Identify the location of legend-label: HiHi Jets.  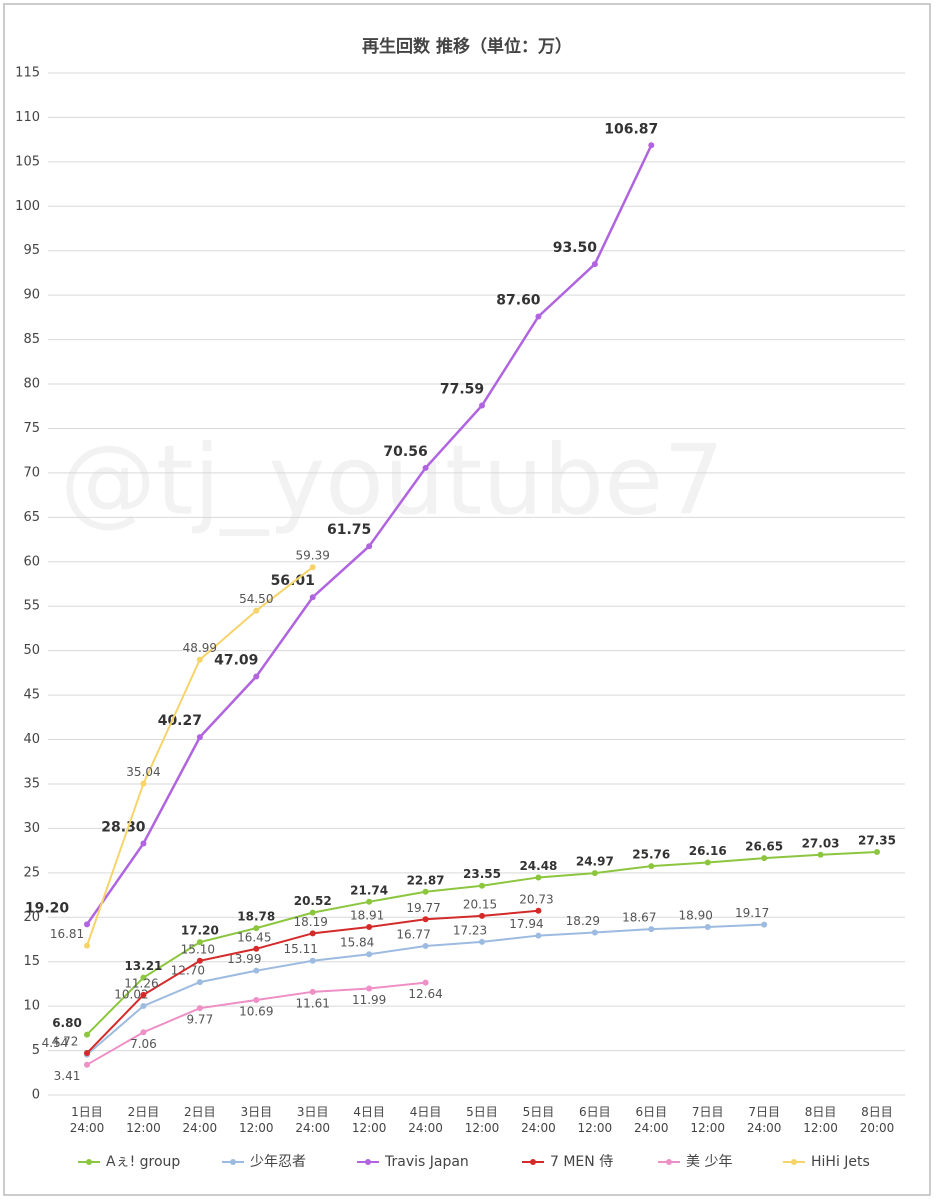
(840, 1162).